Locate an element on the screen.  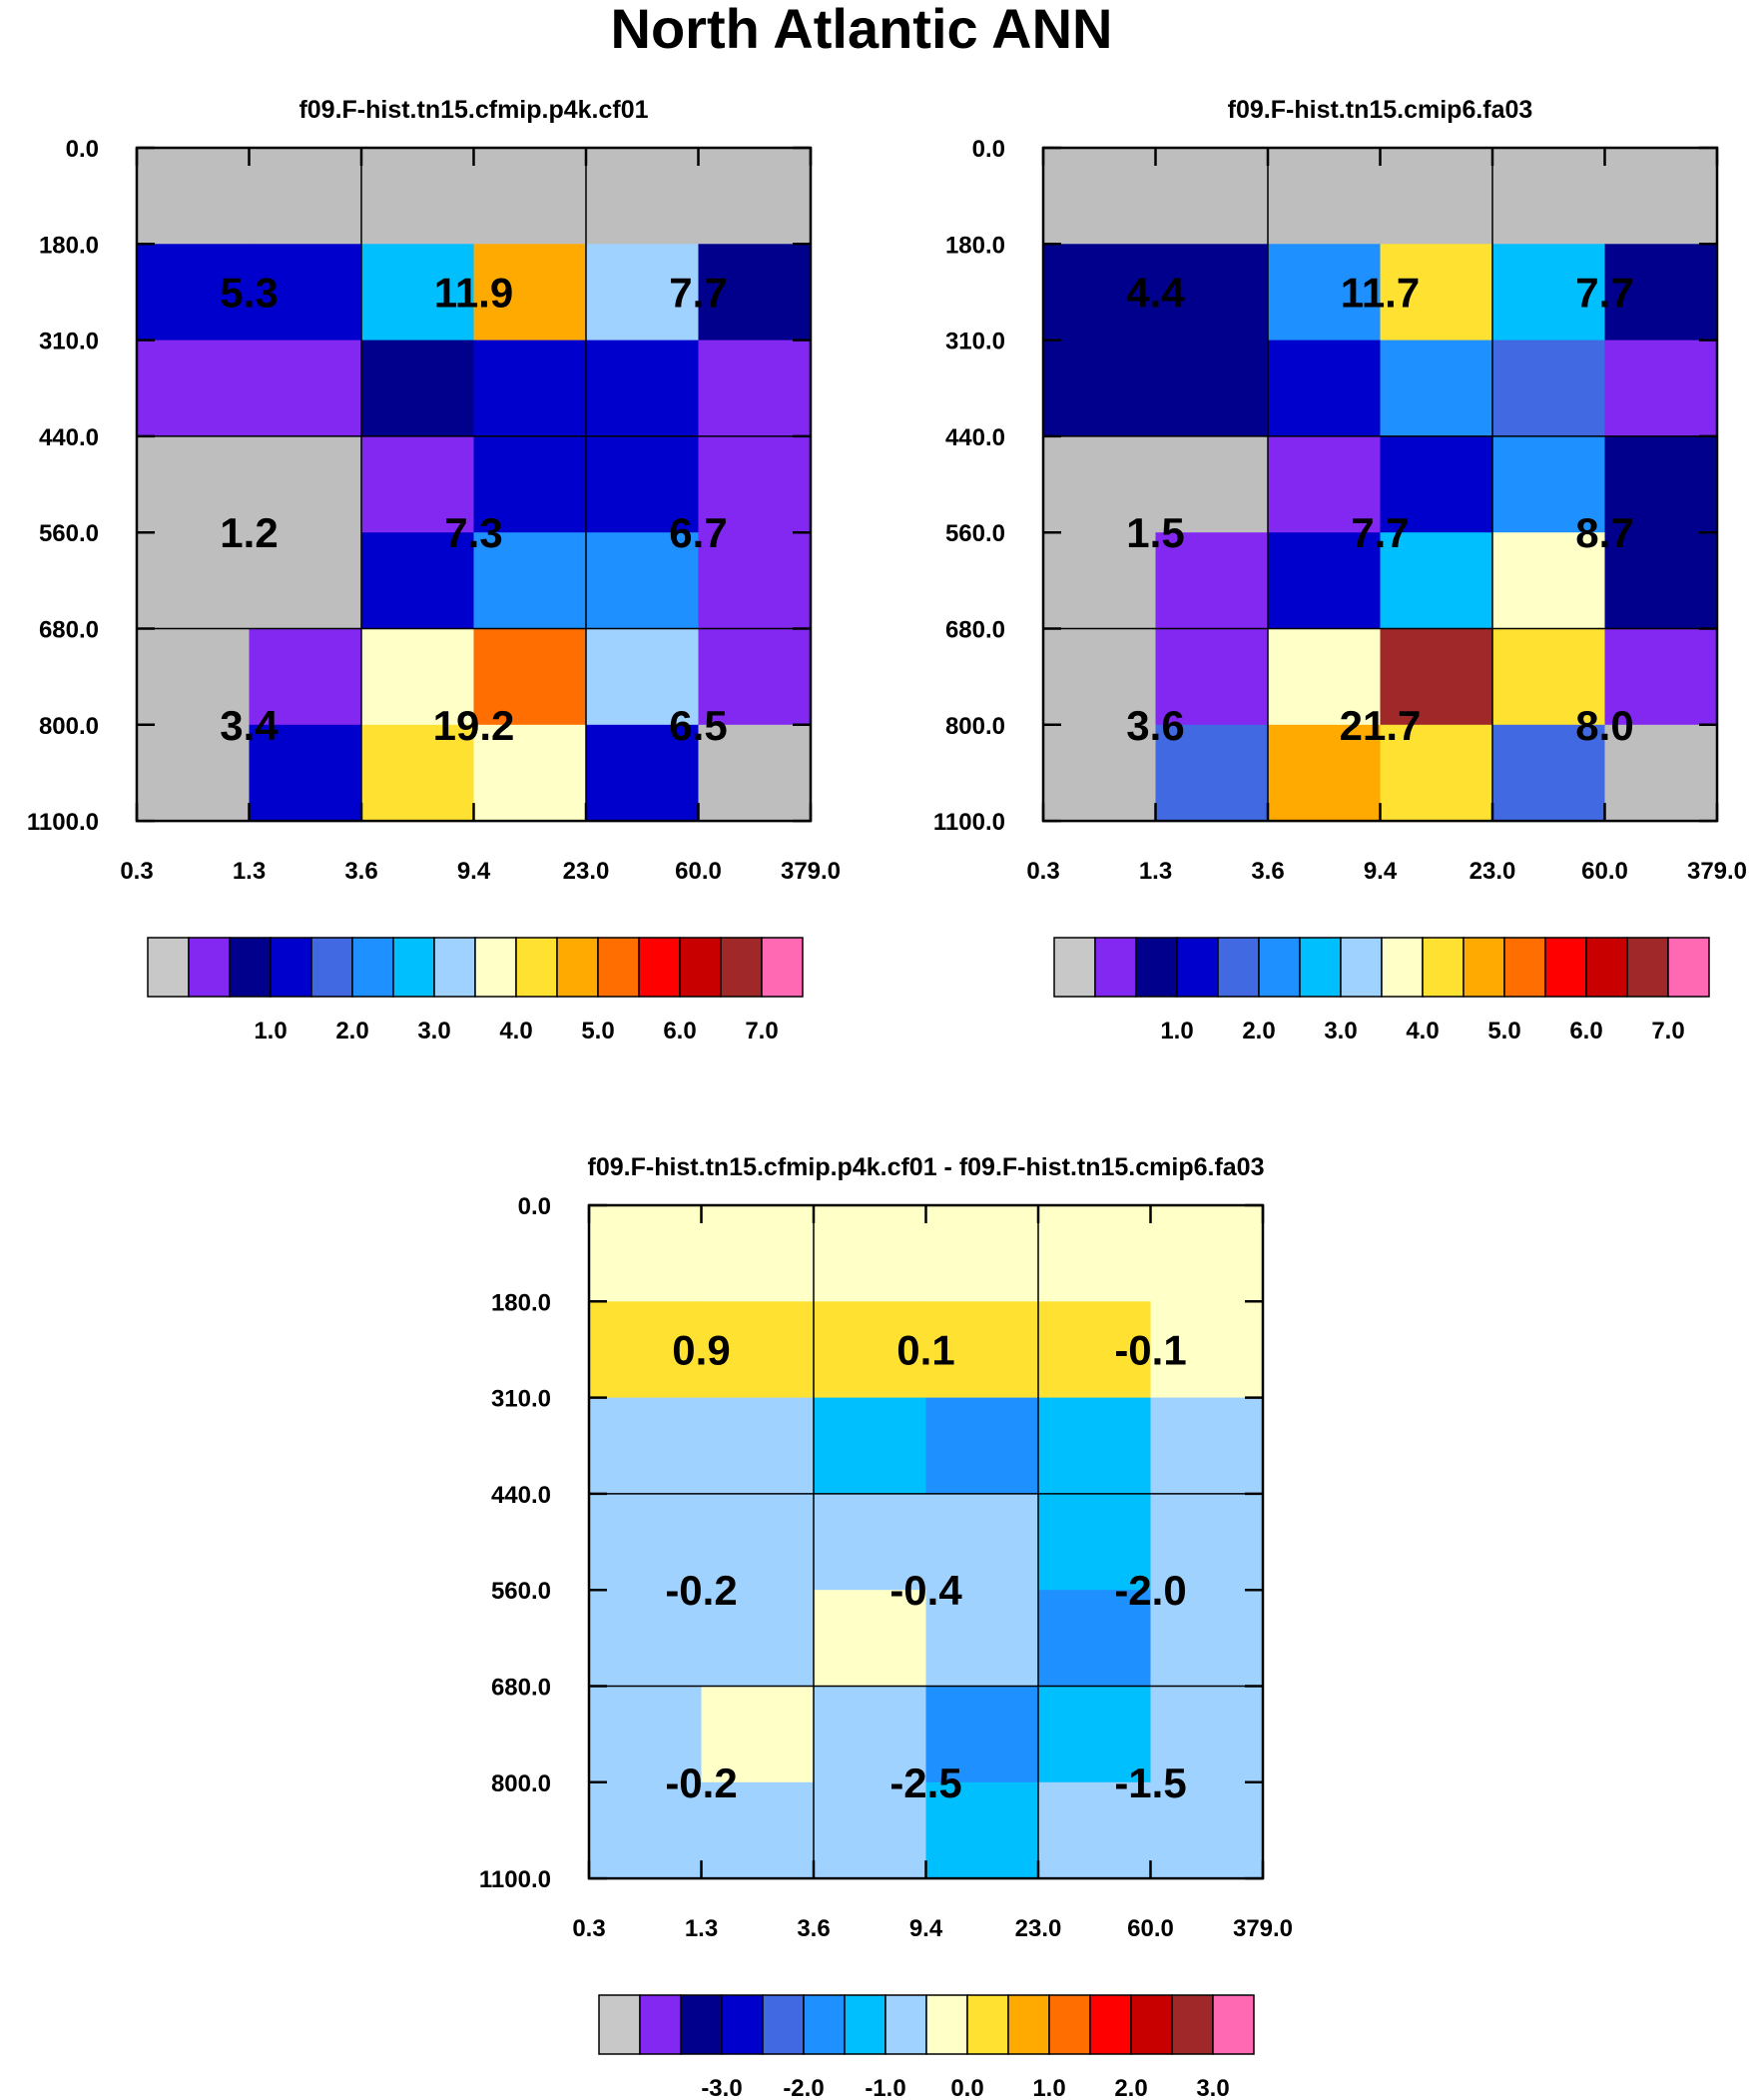
group-value-label: 11.9 is located at coordinates (473, 292).